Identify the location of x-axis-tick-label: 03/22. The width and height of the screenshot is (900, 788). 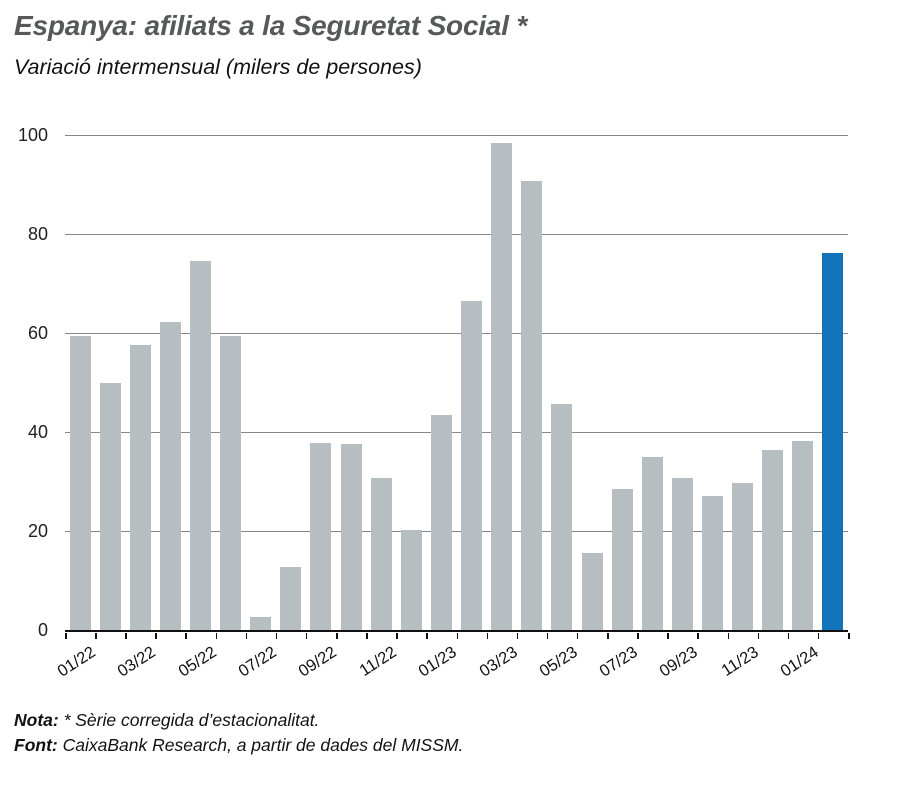
(137, 662).